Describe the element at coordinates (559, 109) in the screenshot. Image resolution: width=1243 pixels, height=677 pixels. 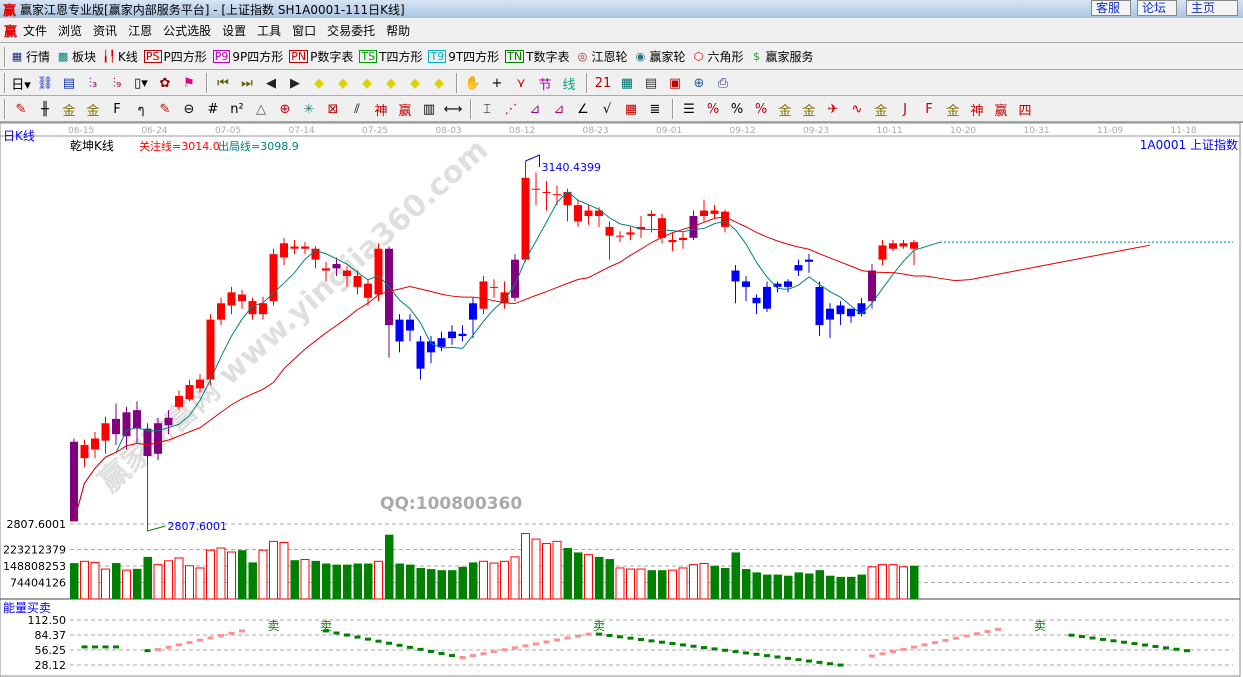
I see `fan-box2-icon: ⊿` at that location.